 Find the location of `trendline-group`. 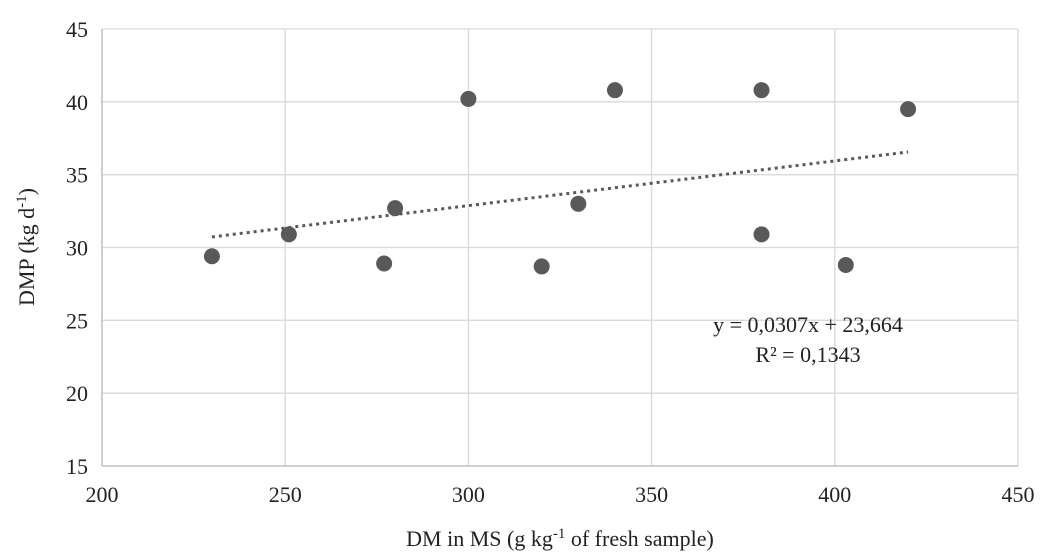

trendline-group is located at coordinates (560, 194).